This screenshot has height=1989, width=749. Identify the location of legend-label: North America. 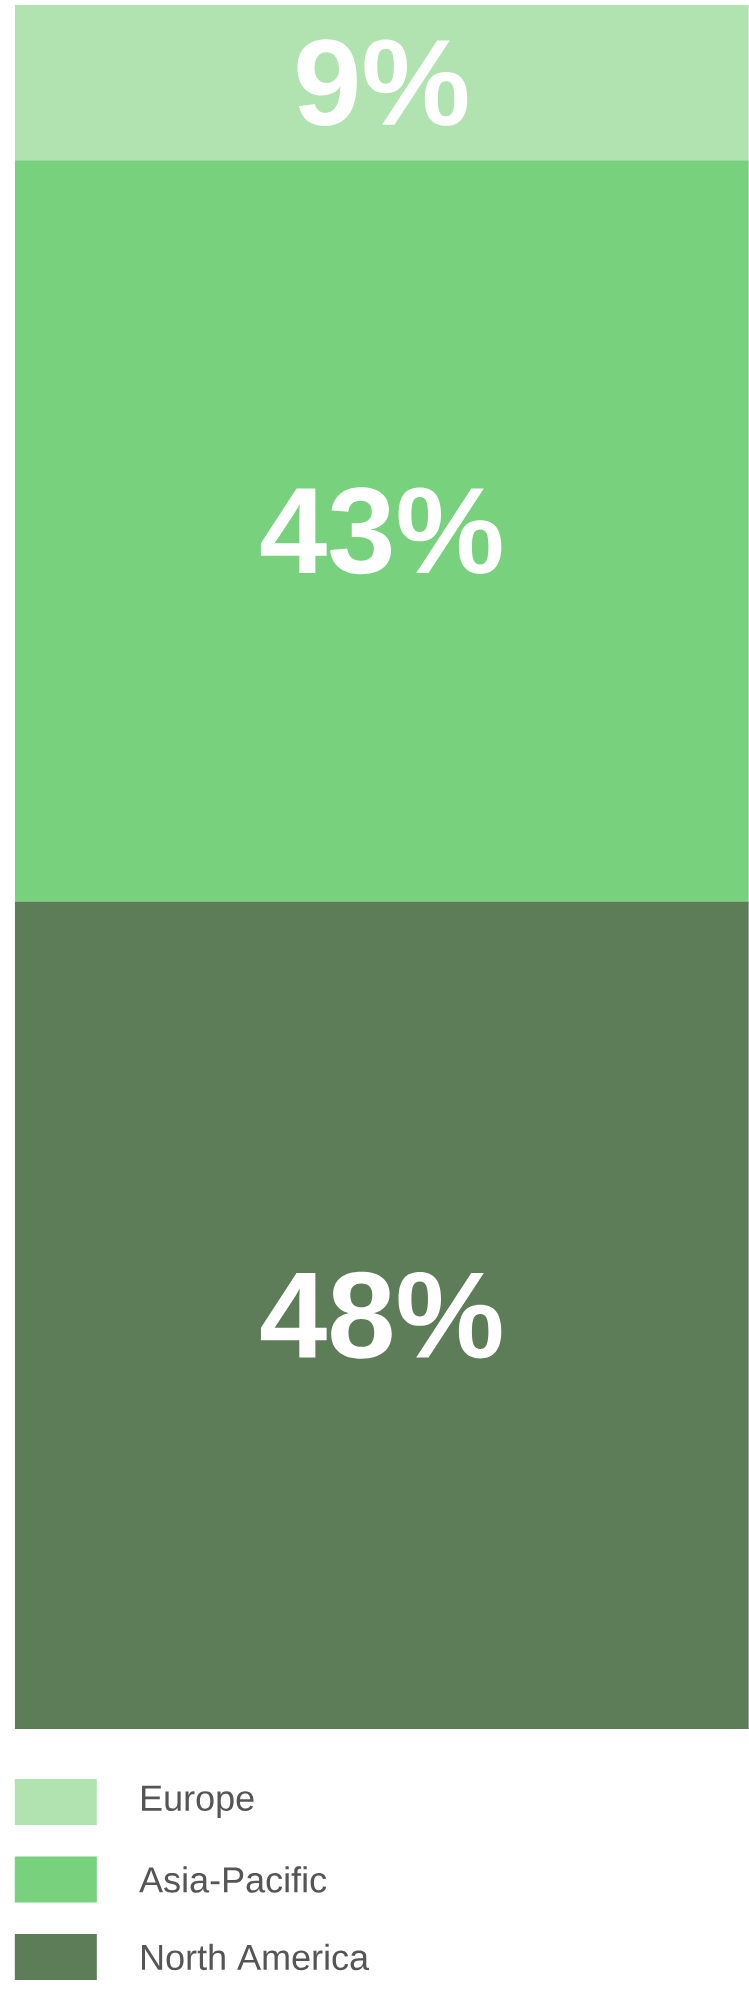
(256, 1957).